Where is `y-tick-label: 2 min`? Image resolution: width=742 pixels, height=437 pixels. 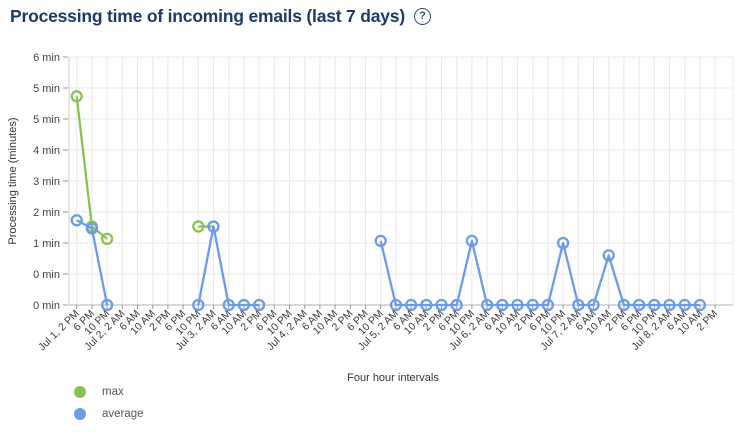 y-tick-label: 2 min is located at coordinates (46, 213).